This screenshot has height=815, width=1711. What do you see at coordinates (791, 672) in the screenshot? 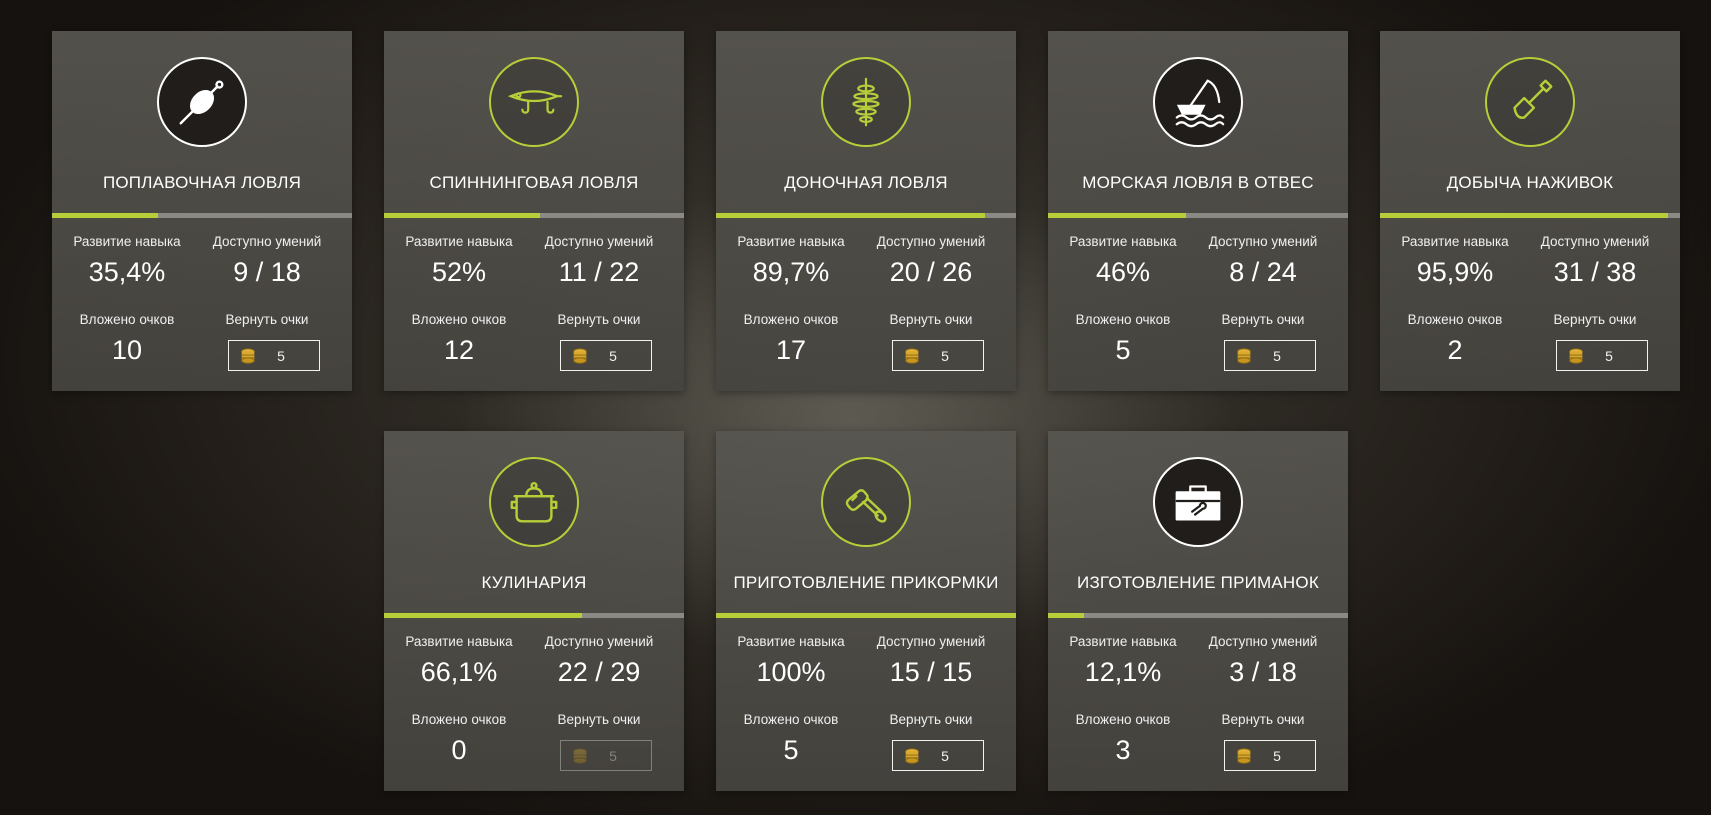
I see `skill-value: 100%` at bounding box center [791, 672].